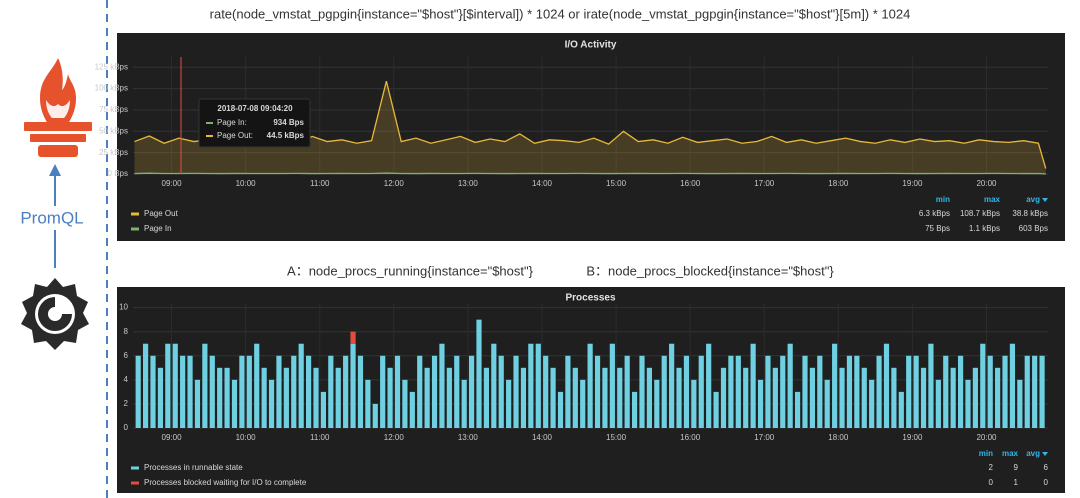 The width and height of the screenshot is (1080, 498). Describe the element at coordinates (992, 199) in the screenshot. I see `legend-header: max` at that location.